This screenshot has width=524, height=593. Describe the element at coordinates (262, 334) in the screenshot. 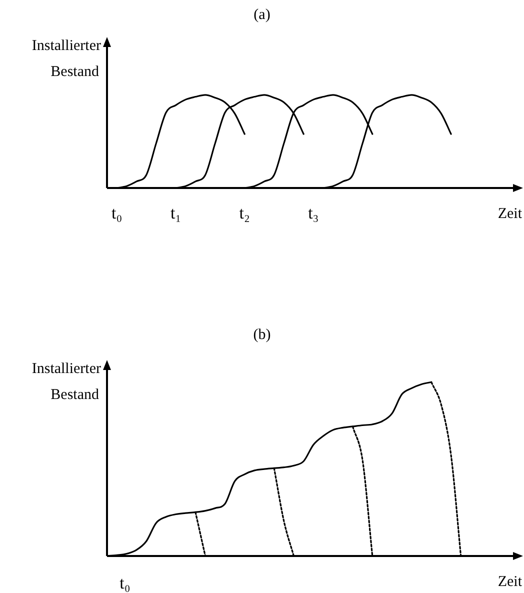

I see `chart-title: (b)` at that location.